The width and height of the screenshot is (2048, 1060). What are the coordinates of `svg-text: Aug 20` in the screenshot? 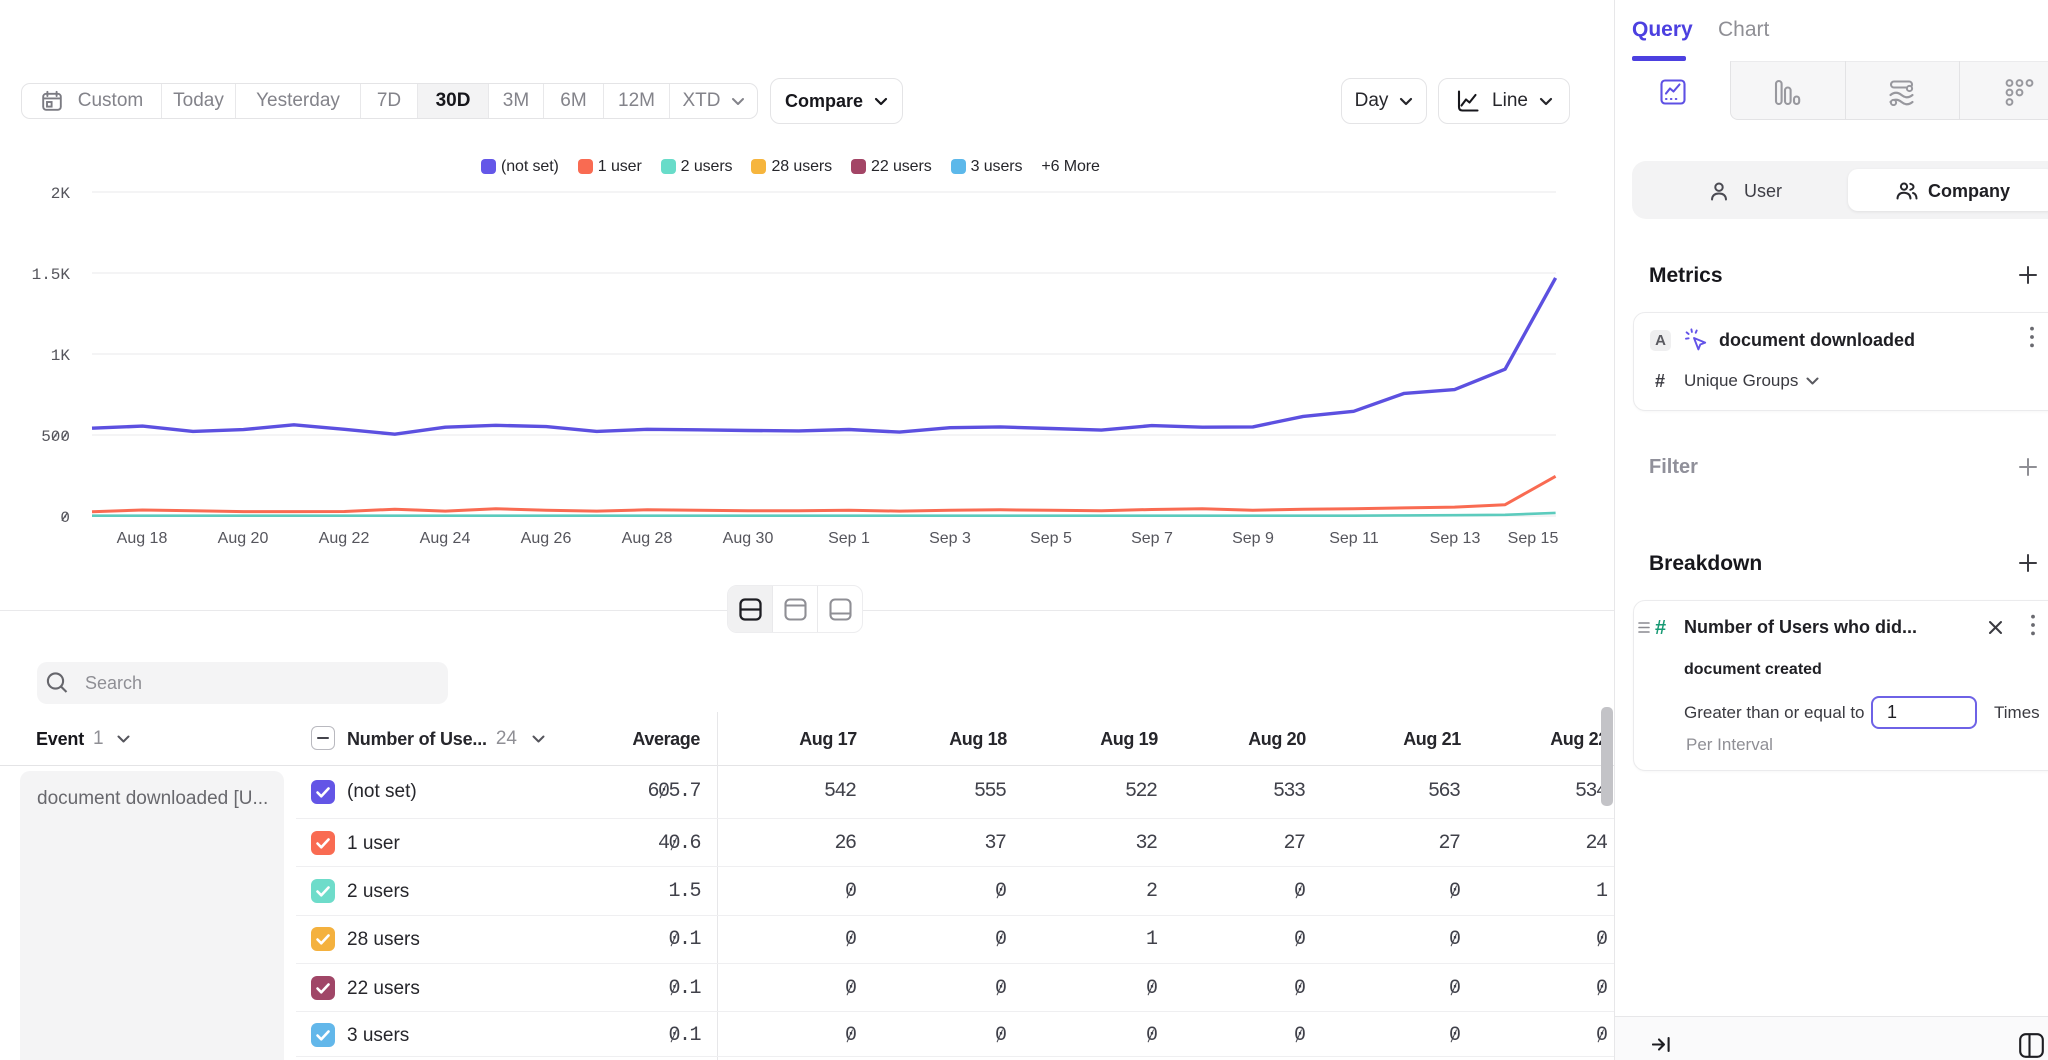 It's located at (243, 538).